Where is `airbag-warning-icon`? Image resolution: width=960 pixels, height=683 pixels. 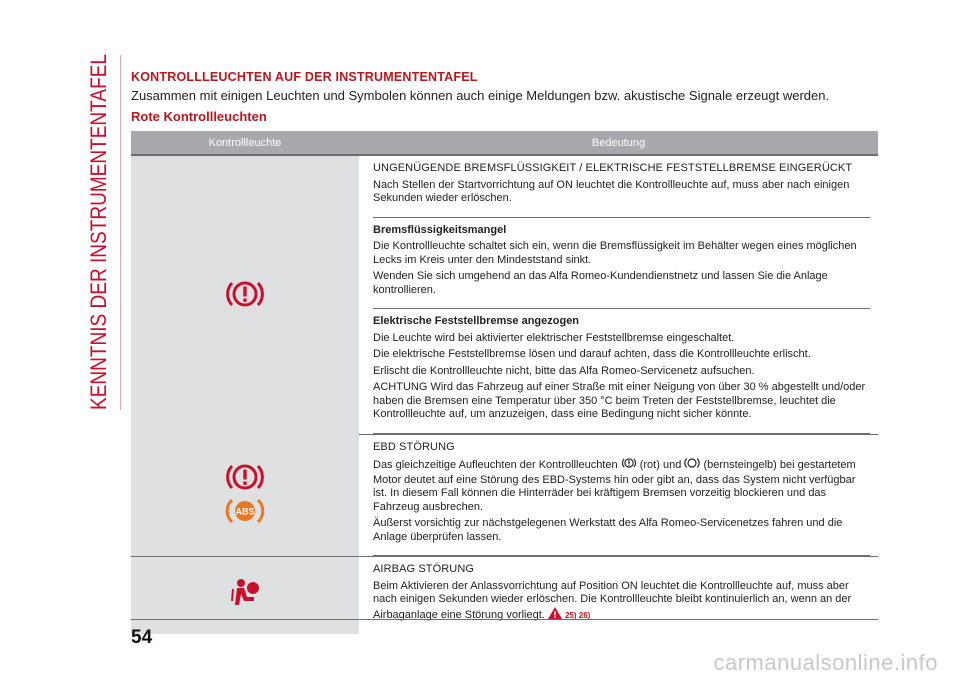 airbag-warning-icon is located at coordinates (245, 595).